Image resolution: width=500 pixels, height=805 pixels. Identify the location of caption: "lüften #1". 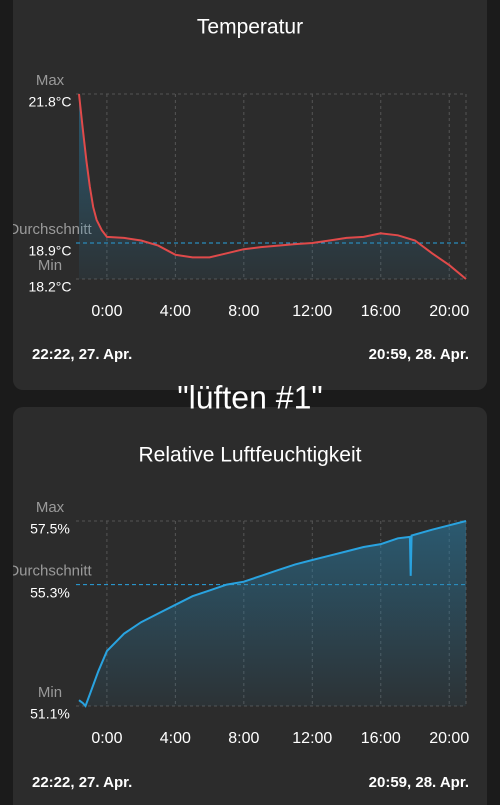
(249, 397).